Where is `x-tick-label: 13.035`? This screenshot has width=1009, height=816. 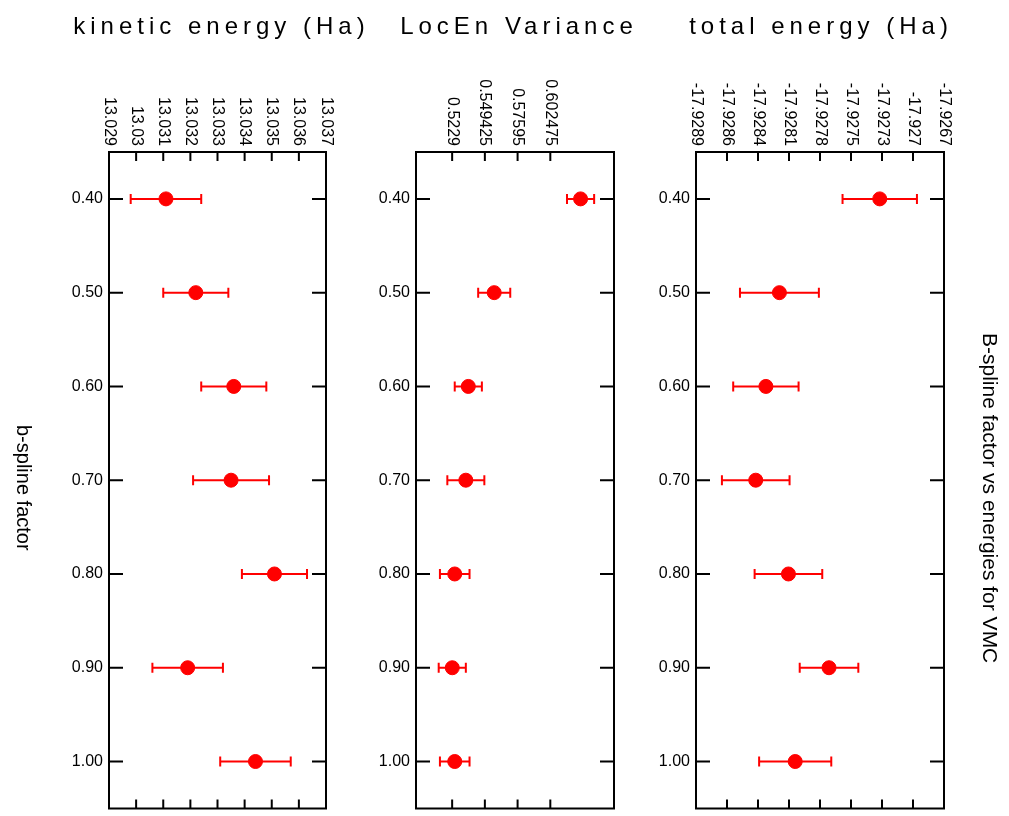 x-tick-label: 13.035 is located at coordinates (273, 122).